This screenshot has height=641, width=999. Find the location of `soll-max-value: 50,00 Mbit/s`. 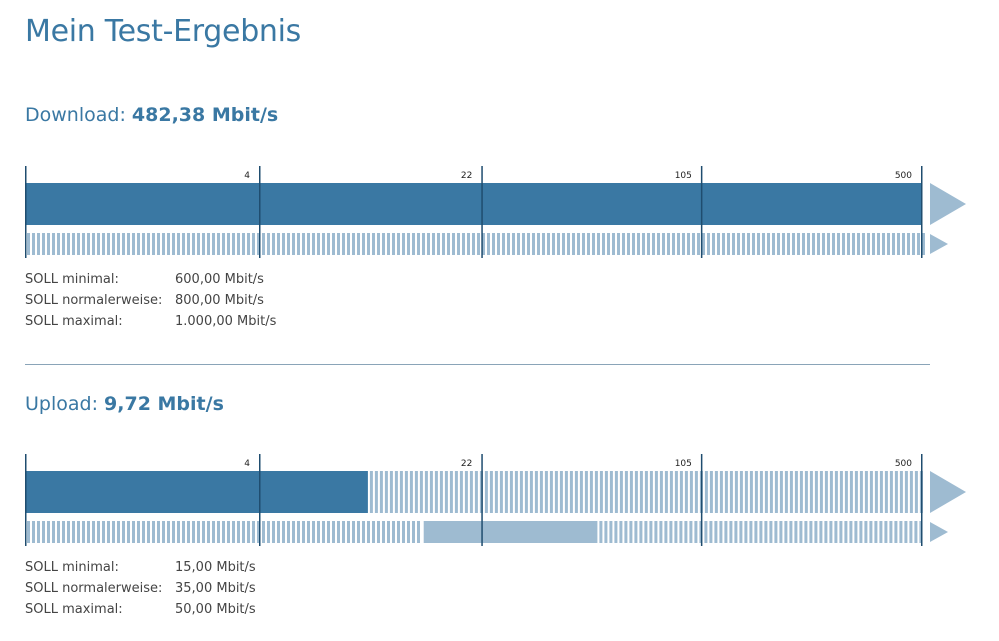

soll-max-value: 50,00 Mbit/s is located at coordinates (215, 609).